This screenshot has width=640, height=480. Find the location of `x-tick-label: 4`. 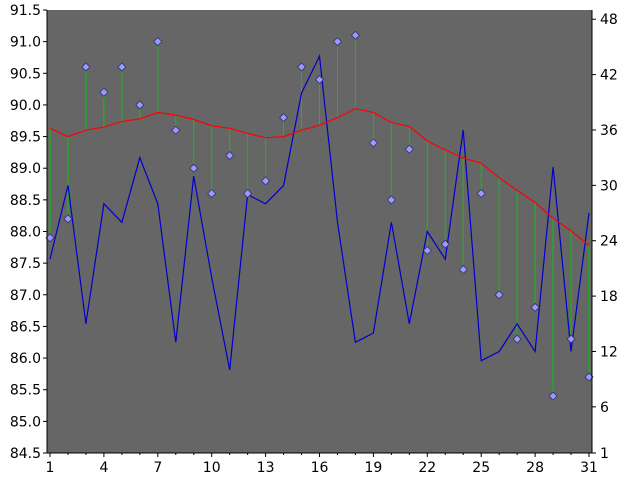

x-tick-label: 4 is located at coordinates (103, 468).